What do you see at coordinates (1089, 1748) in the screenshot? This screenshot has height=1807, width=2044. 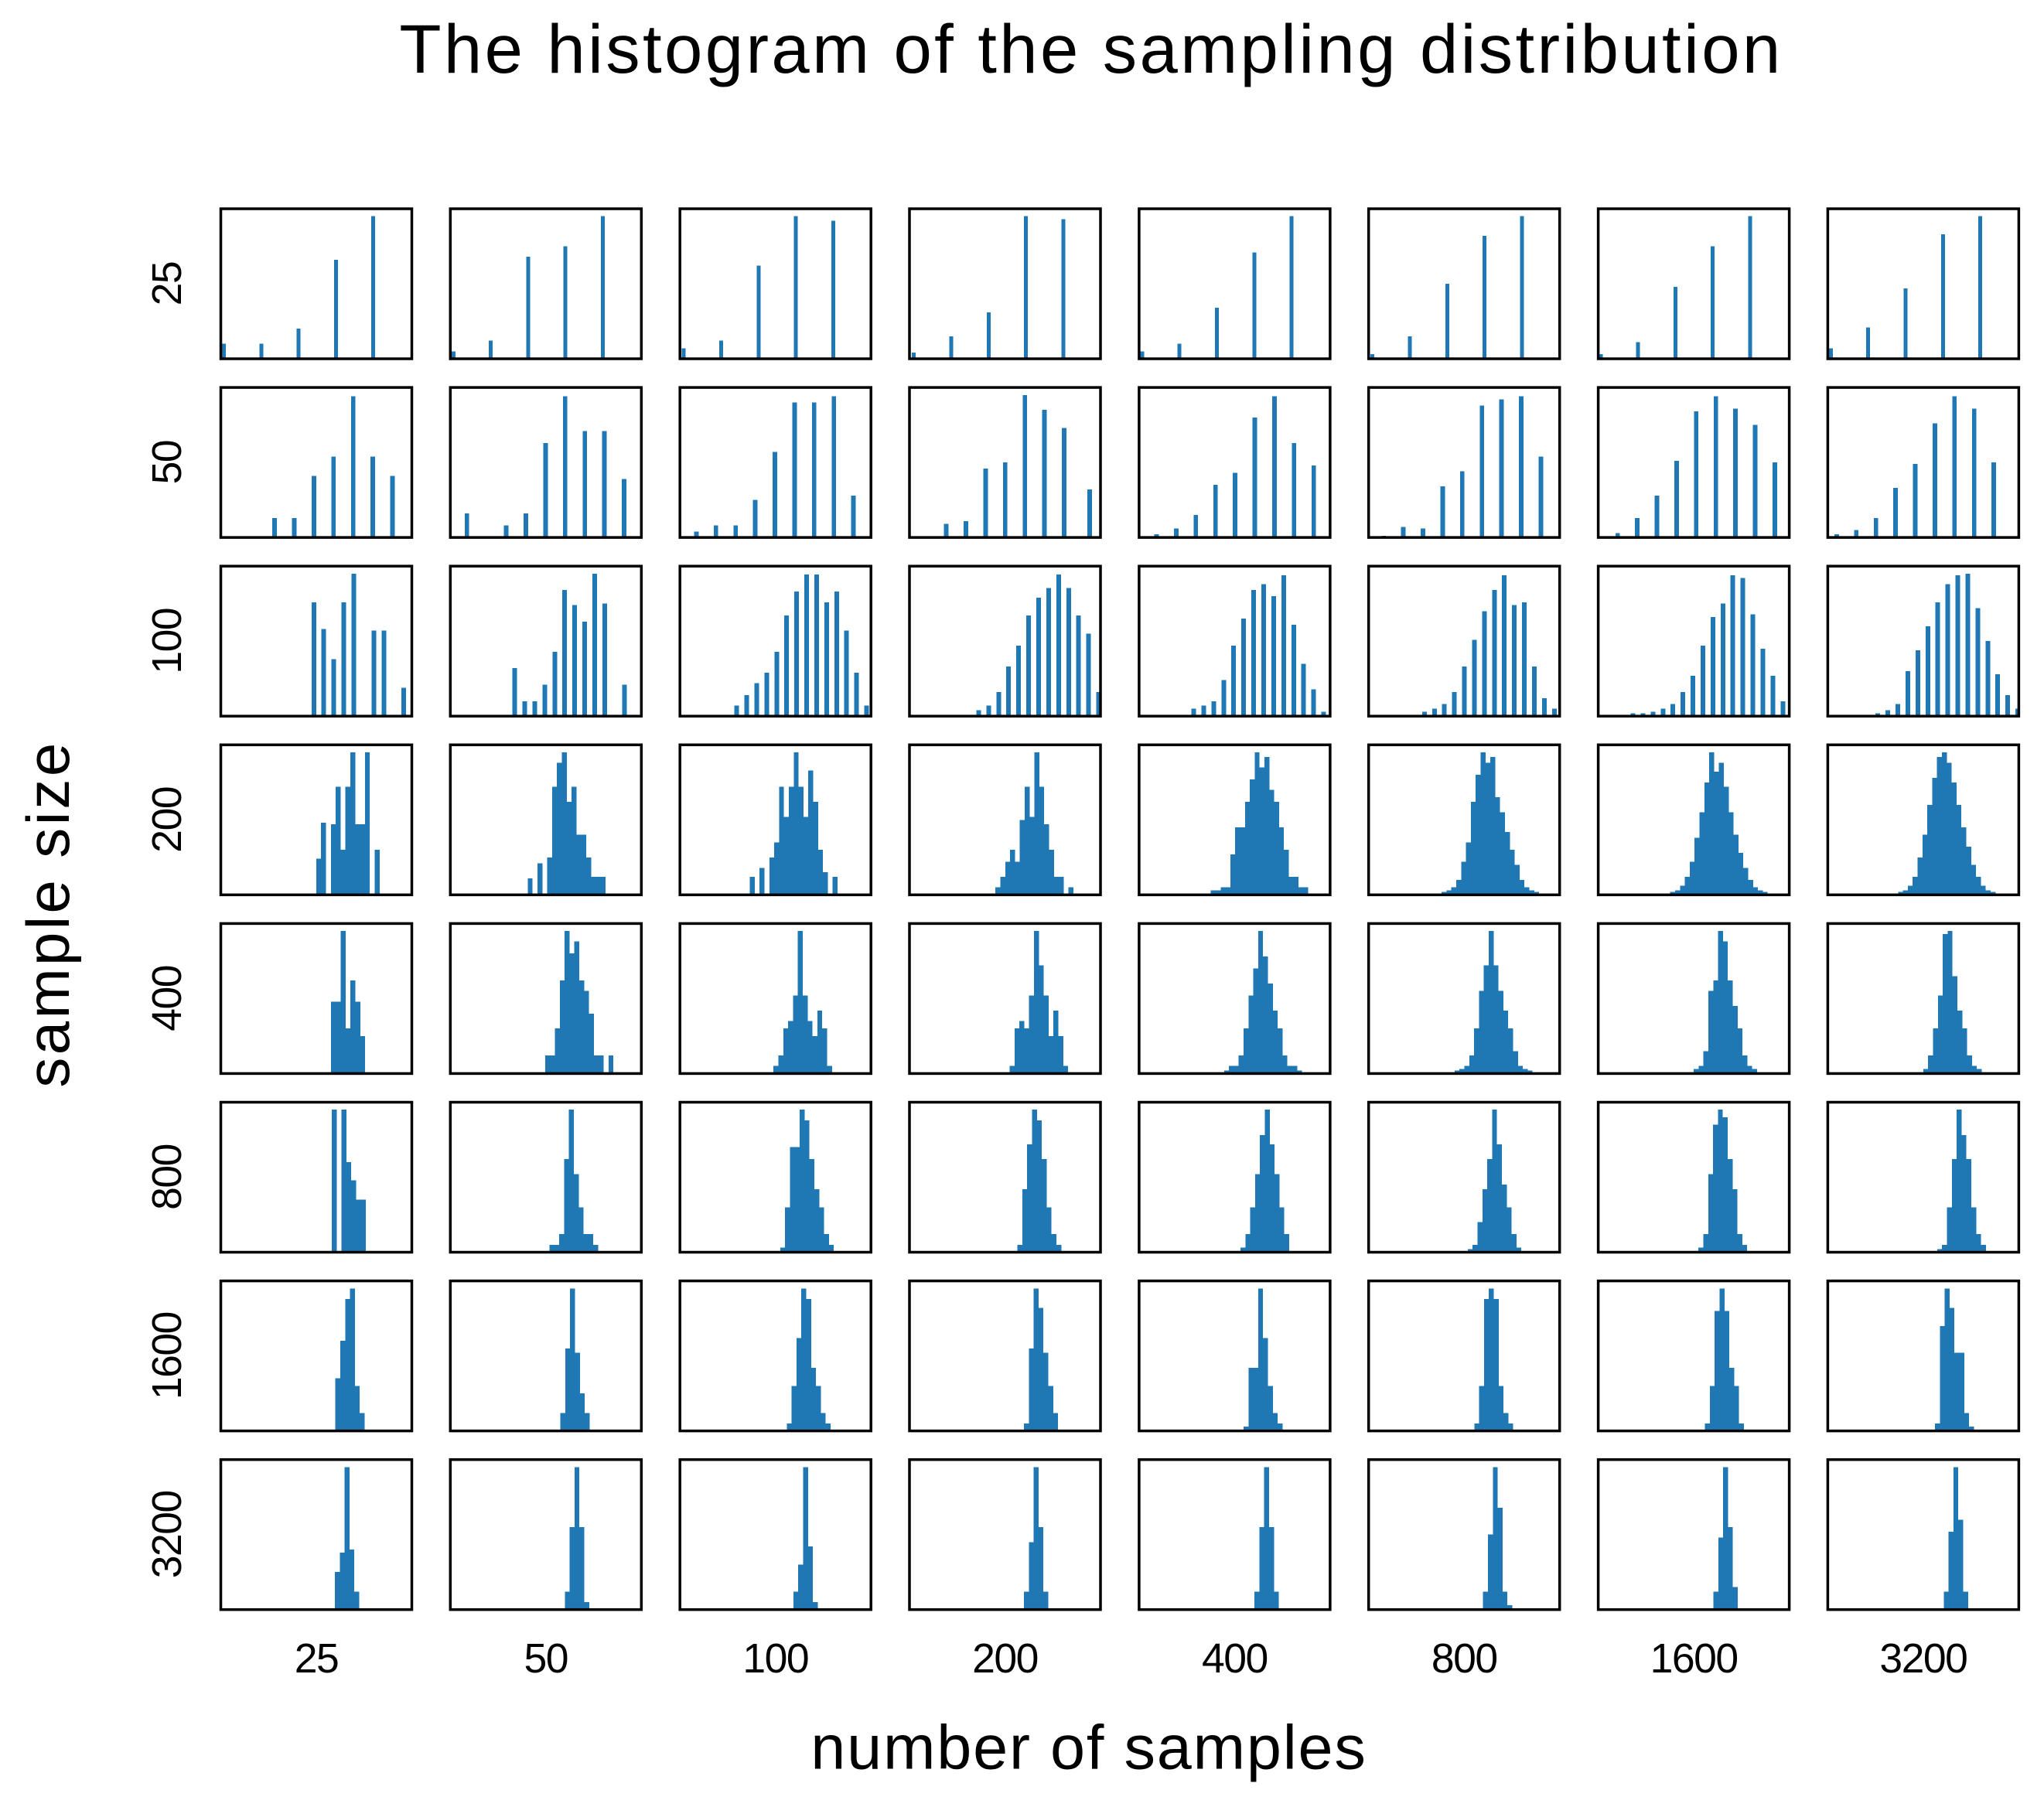 I see `svg-text: number of samples` at bounding box center [1089, 1748].